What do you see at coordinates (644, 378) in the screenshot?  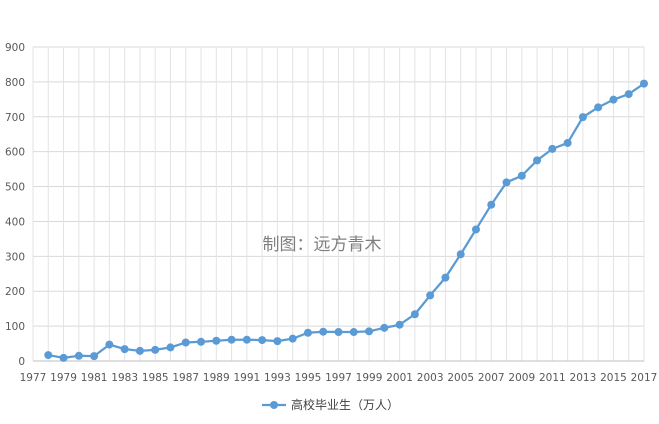 I see `x-tick-label: 2017` at bounding box center [644, 378].